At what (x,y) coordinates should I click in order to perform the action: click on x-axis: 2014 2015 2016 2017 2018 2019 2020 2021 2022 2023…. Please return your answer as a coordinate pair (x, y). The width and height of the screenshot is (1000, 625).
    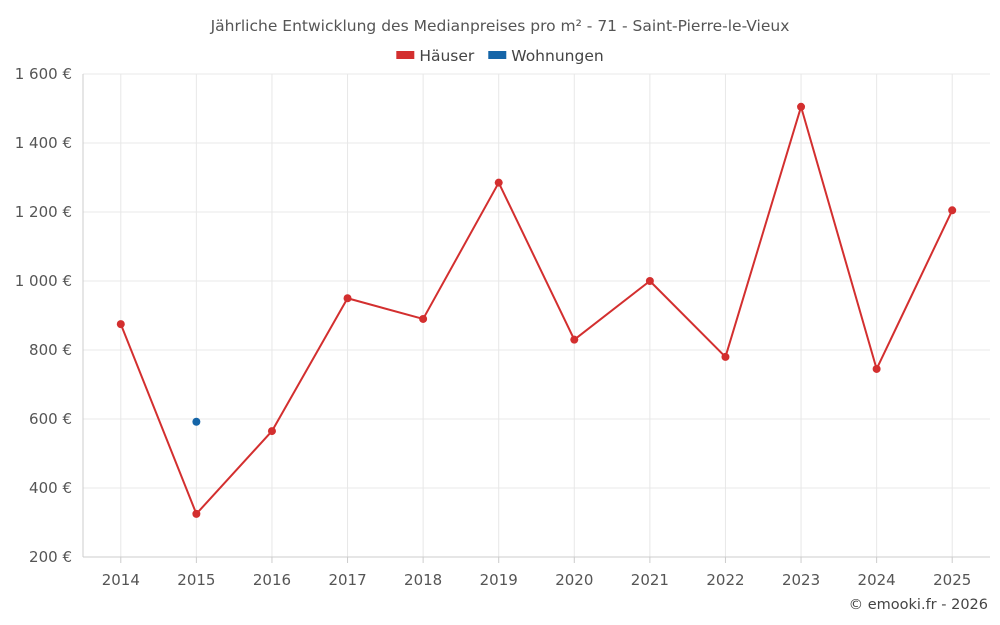
    Looking at the image, I should click on (536, 573).